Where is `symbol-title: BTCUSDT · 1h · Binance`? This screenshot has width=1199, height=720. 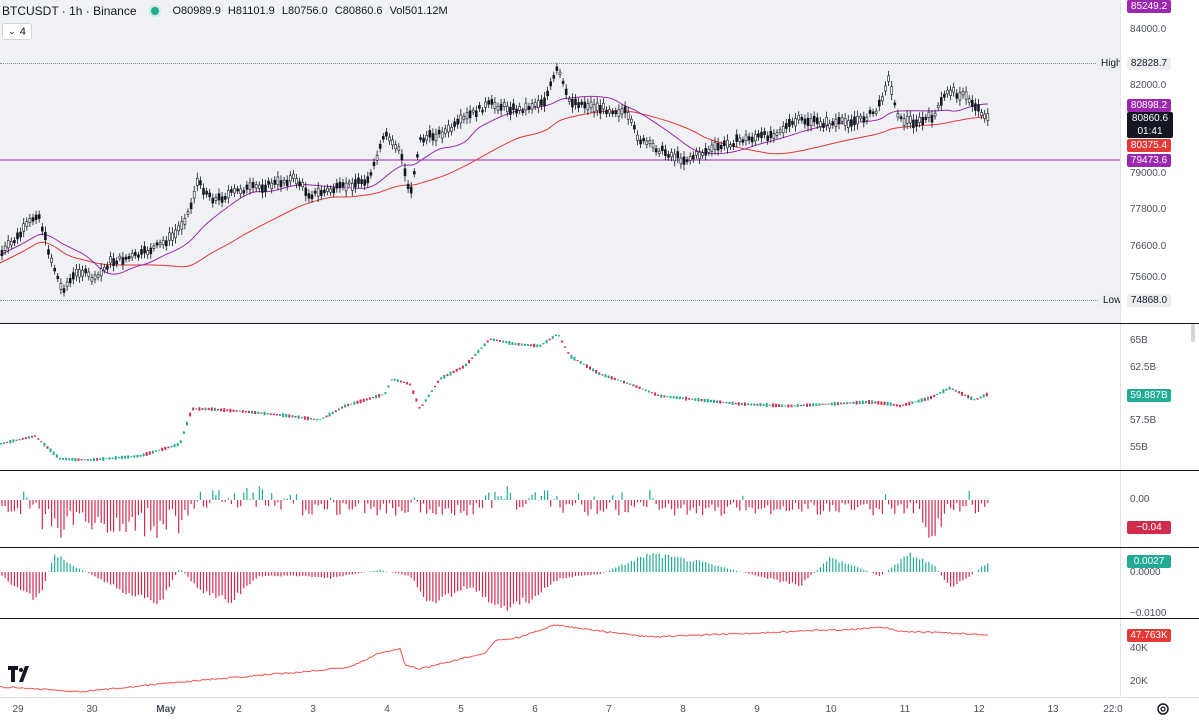
symbol-title: BTCUSDT · 1h · Binance is located at coordinates (69, 11).